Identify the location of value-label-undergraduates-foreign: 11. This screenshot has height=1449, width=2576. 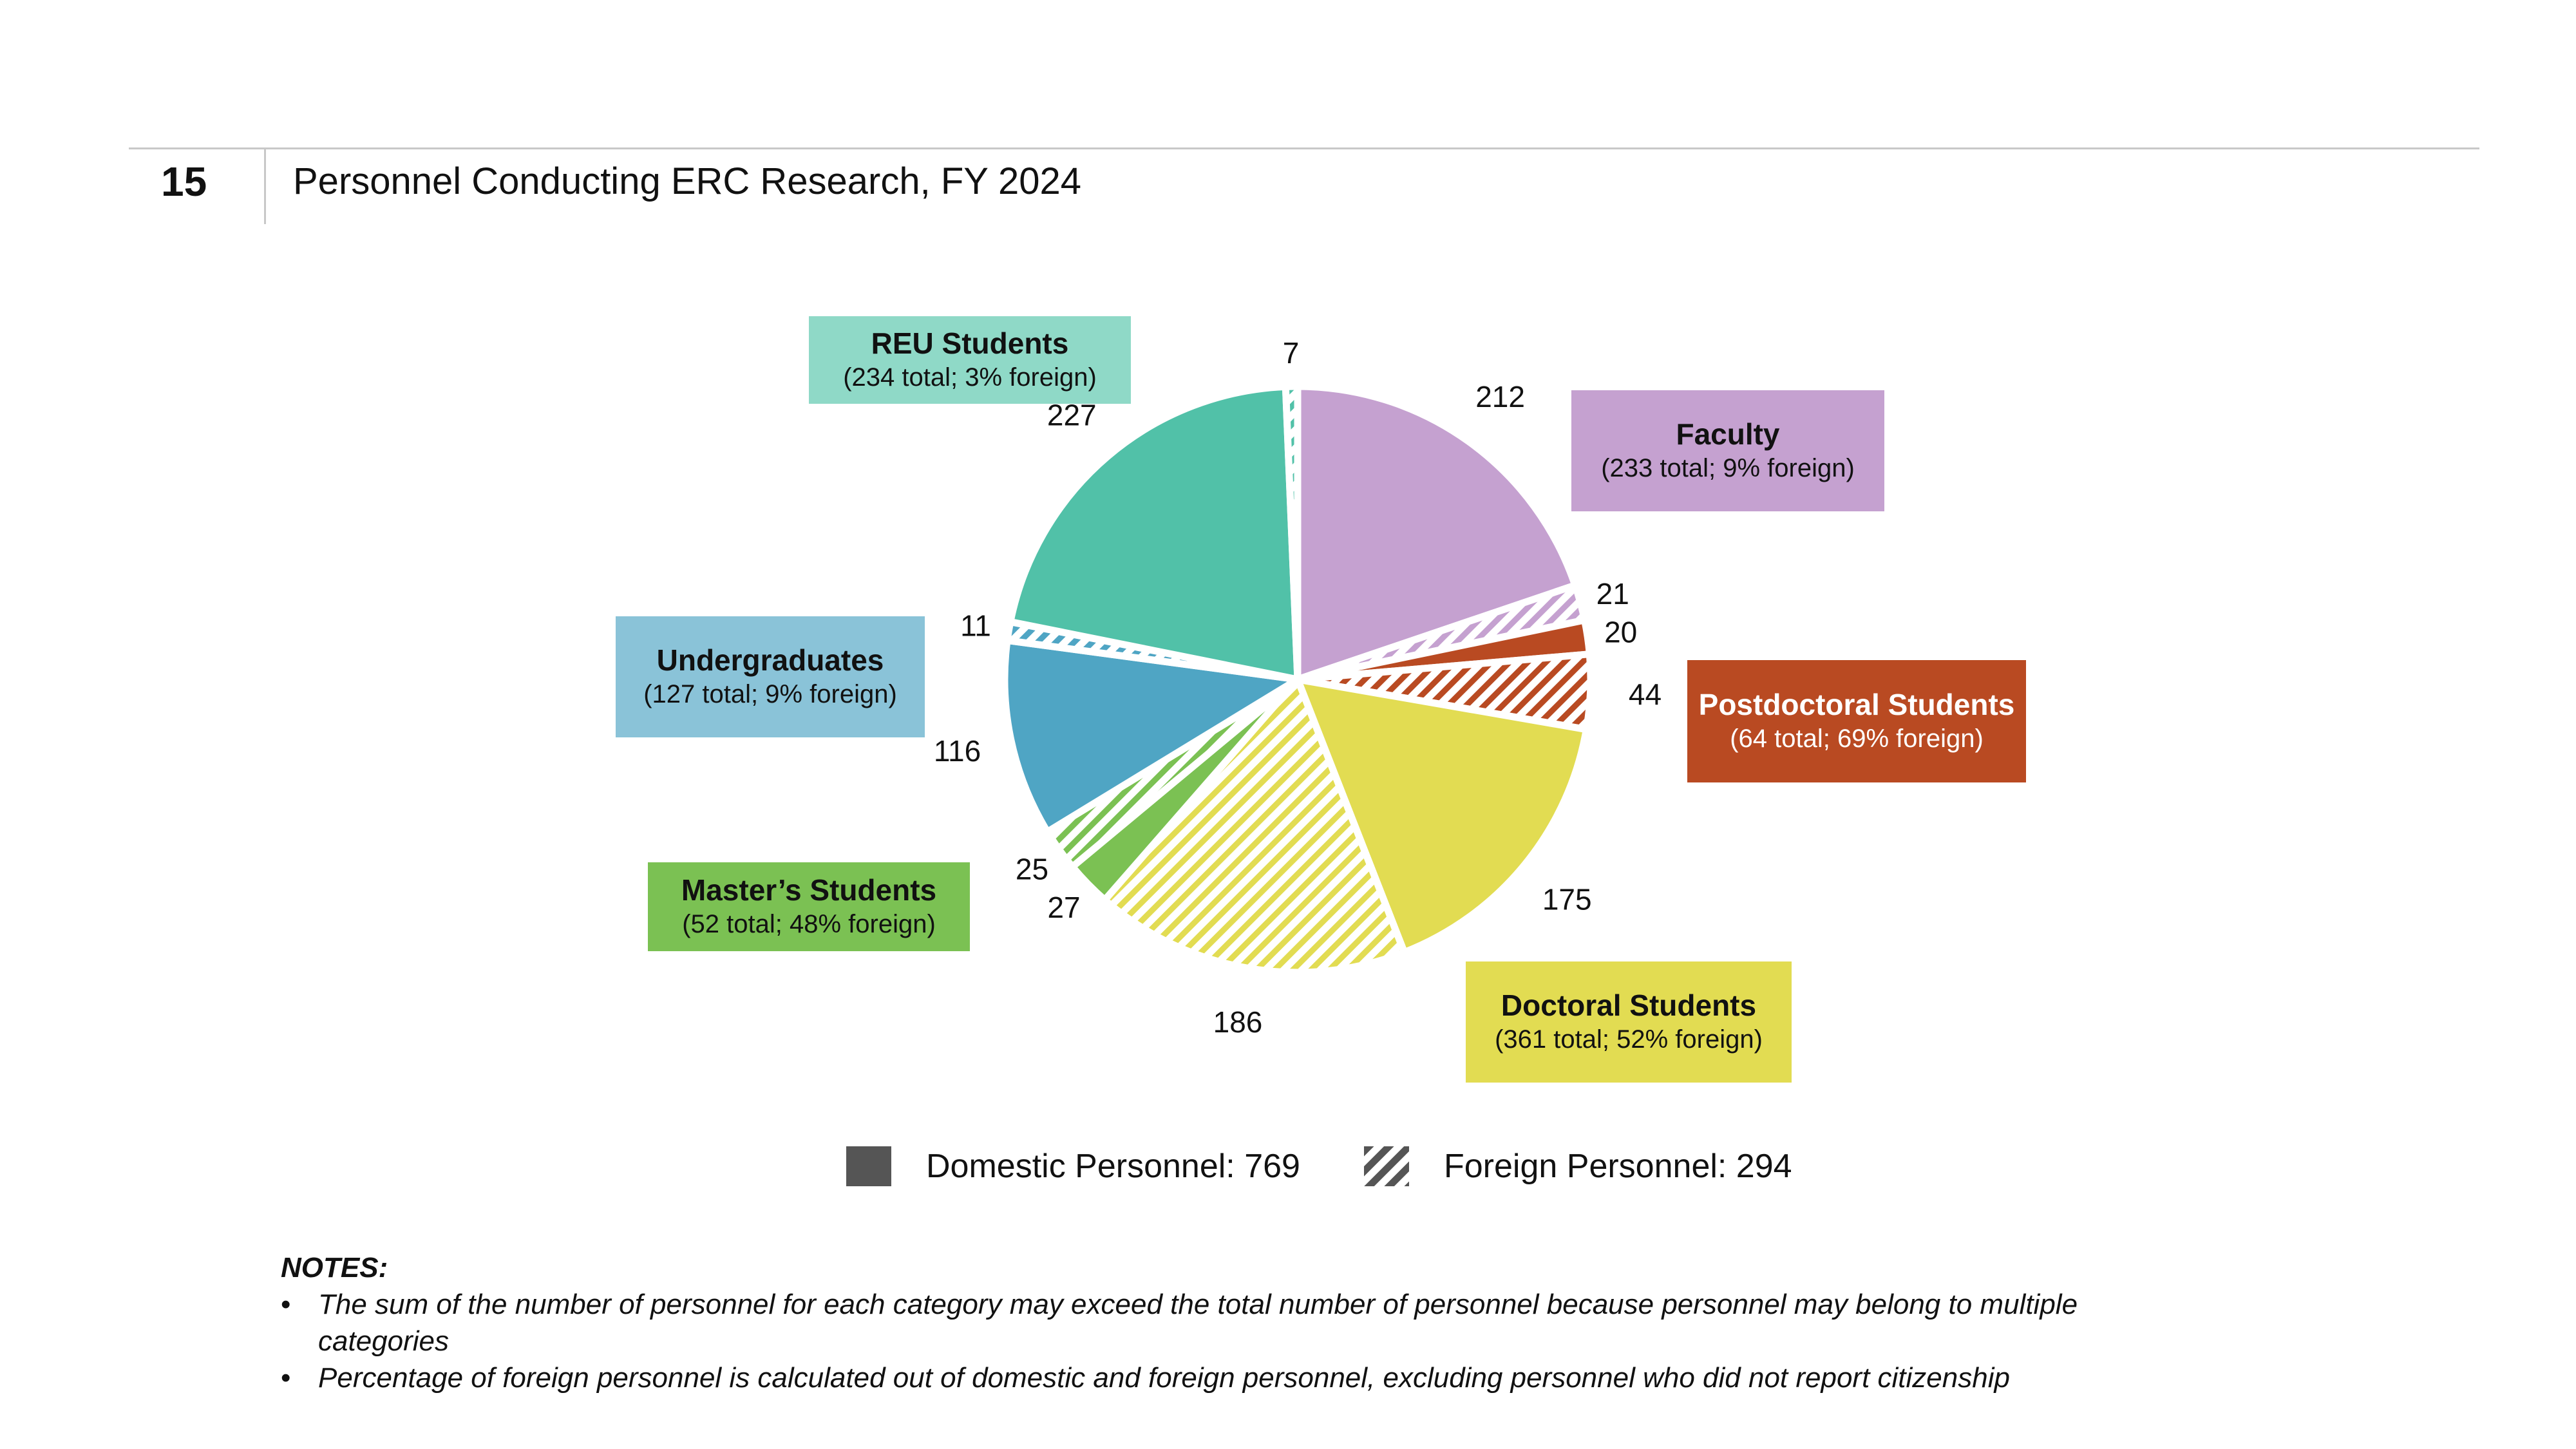
(975, 625).